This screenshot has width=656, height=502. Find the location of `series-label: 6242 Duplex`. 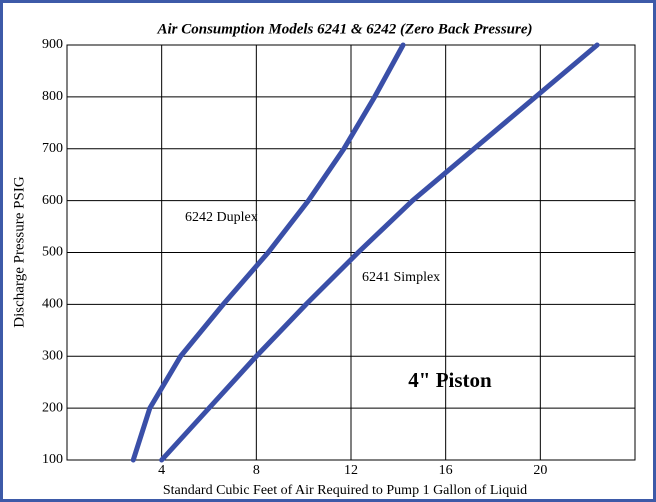

series-label: 6242 Duplex is located at coordinates (221, 217).